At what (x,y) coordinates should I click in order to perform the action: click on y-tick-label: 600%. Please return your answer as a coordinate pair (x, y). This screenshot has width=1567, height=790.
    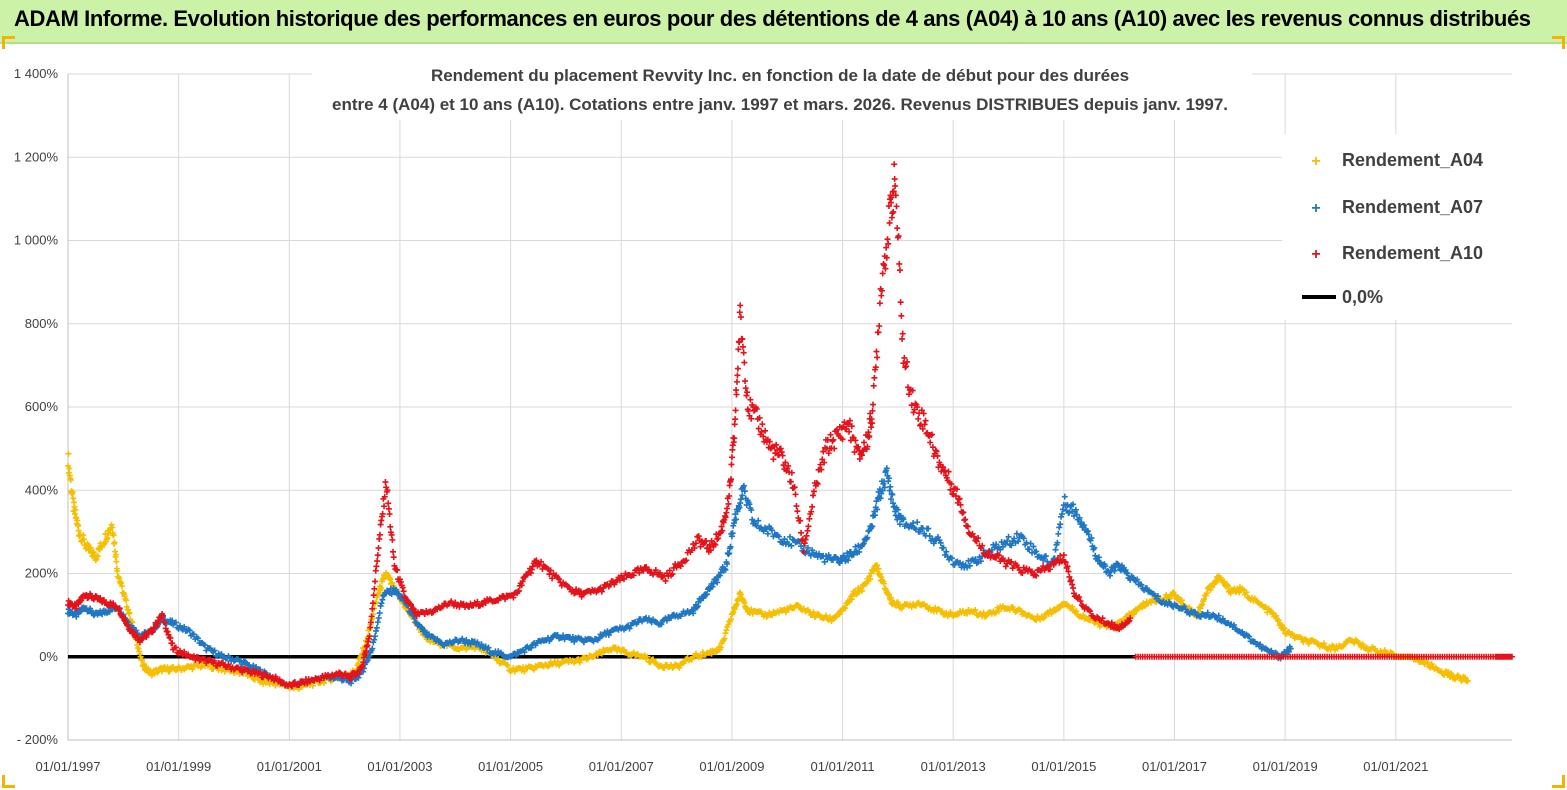
    Looking at the image, I should click on (42, 406).